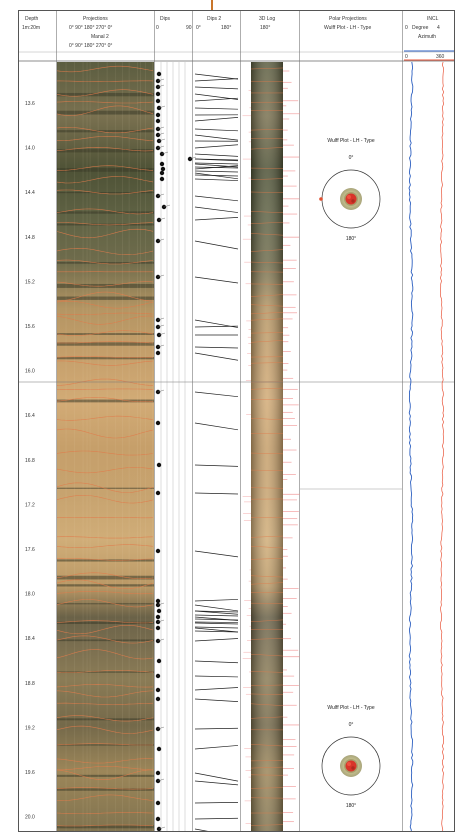  Describe the element at coordinates (91, 28) in the screenshot. I see `projections-ticks: 0° 90° 180° 270° 0°` at that location.